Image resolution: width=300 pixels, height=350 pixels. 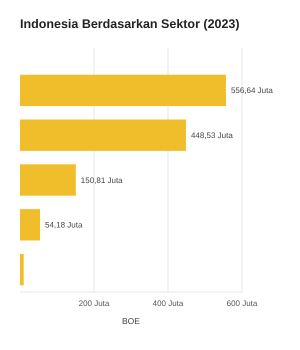 What do you see at coordinates (168, 303) in the screenshot?
I see `x-tick-label: 400 Juta` at bounding box center [168, 303].